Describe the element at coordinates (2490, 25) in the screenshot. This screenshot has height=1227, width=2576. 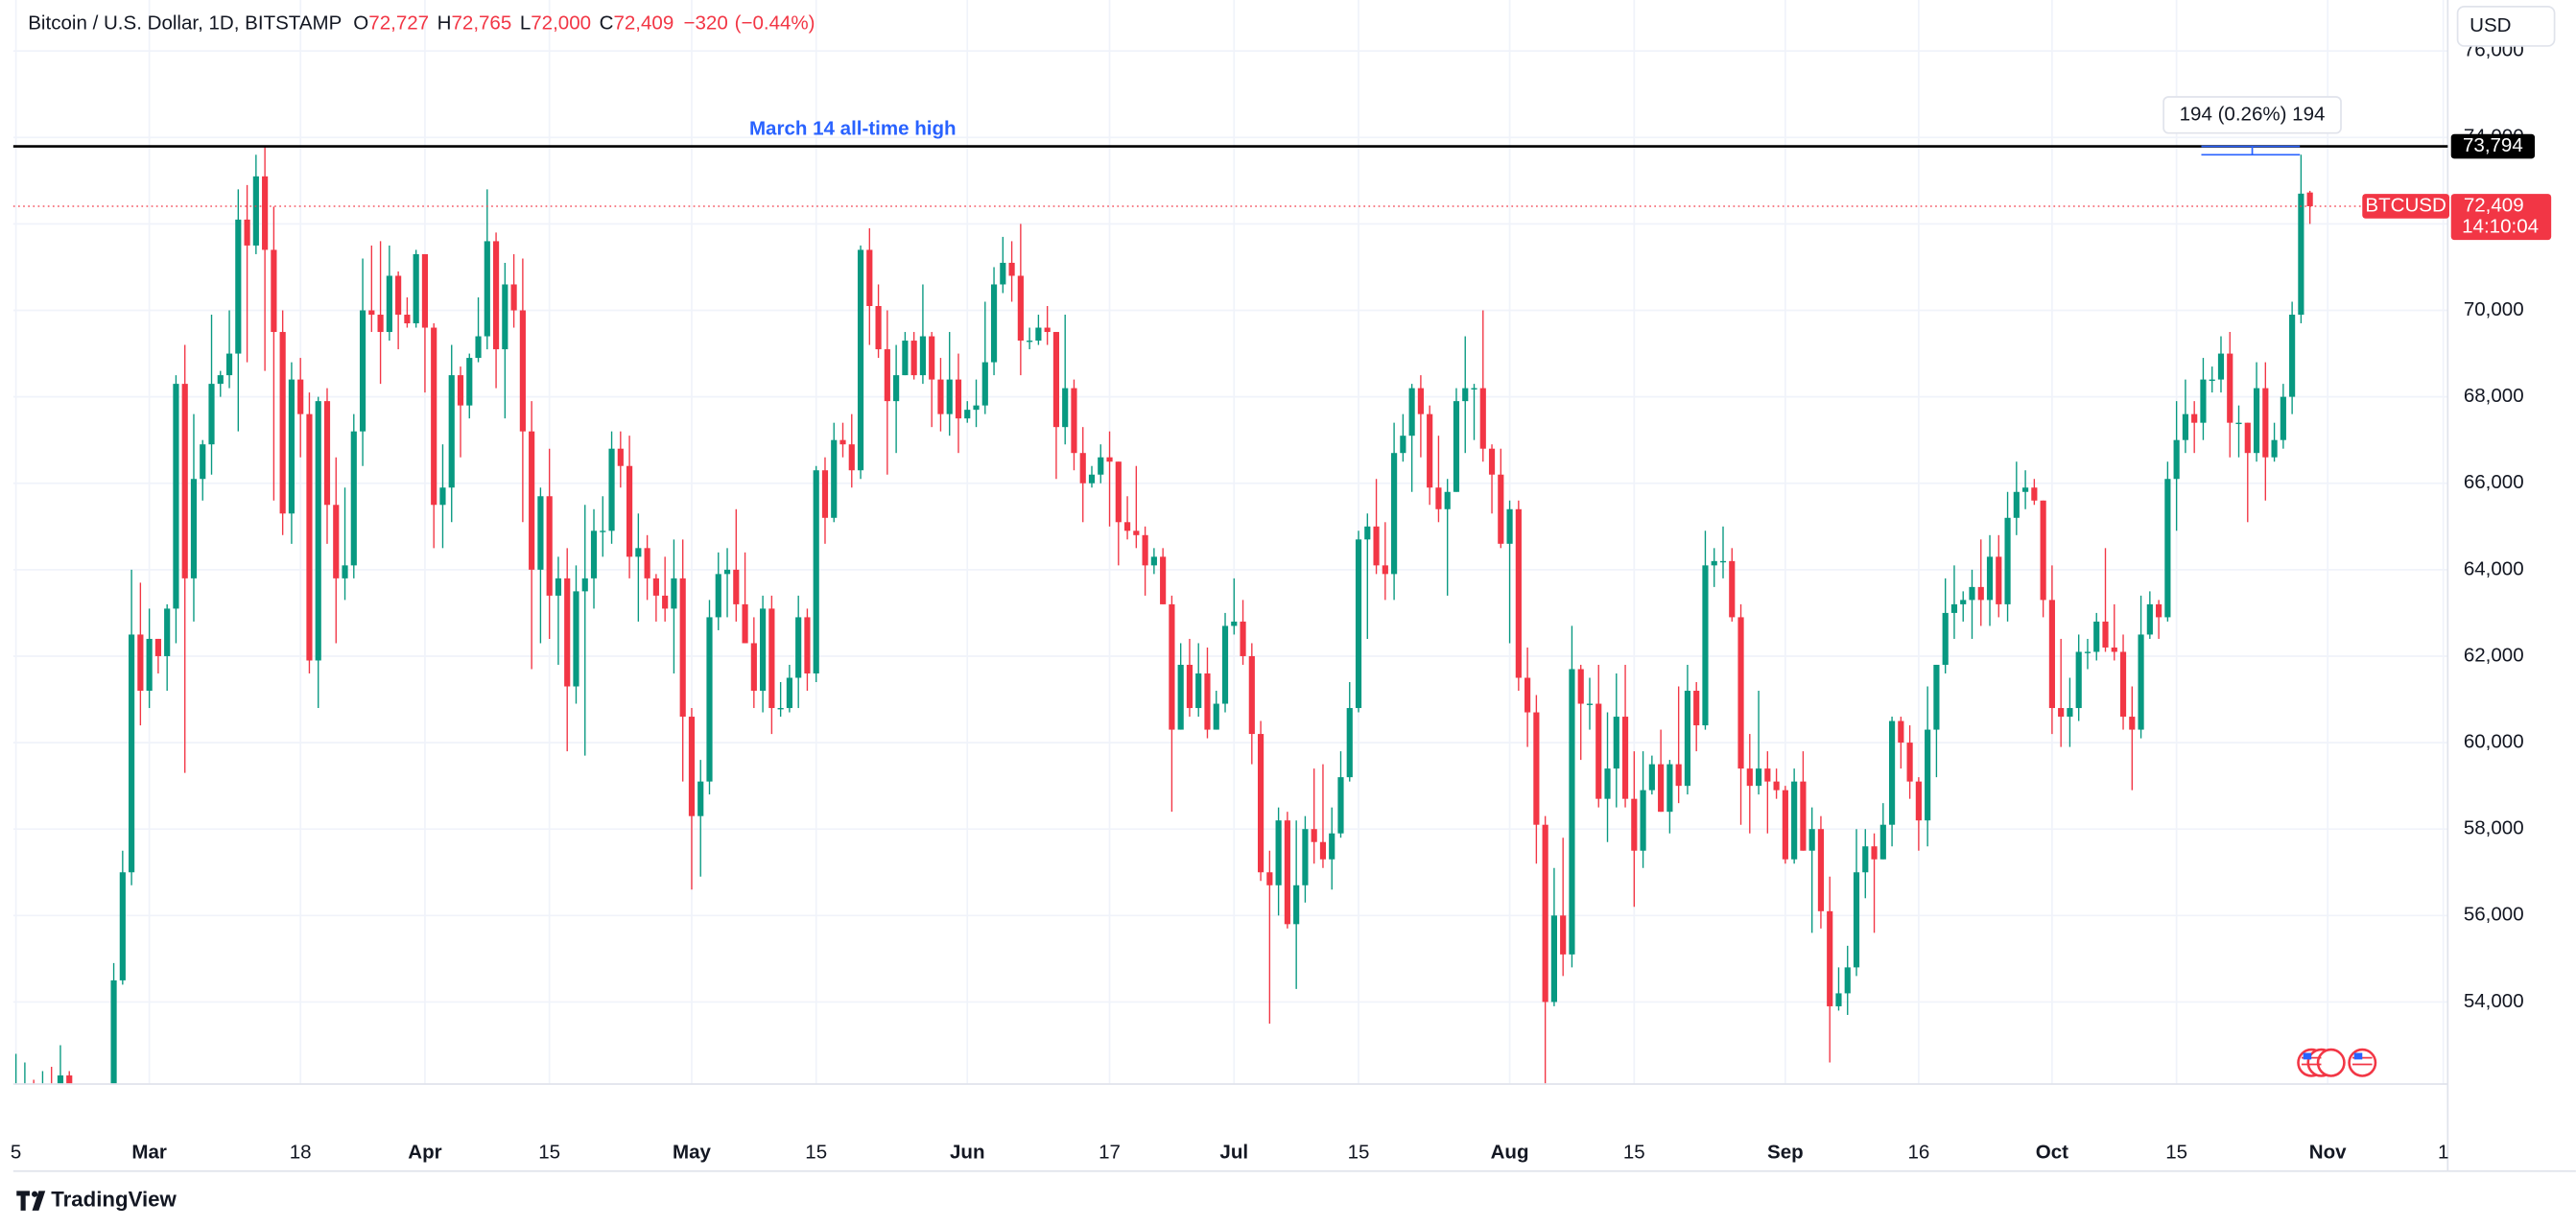
I see `currency-label: USD` at that location.